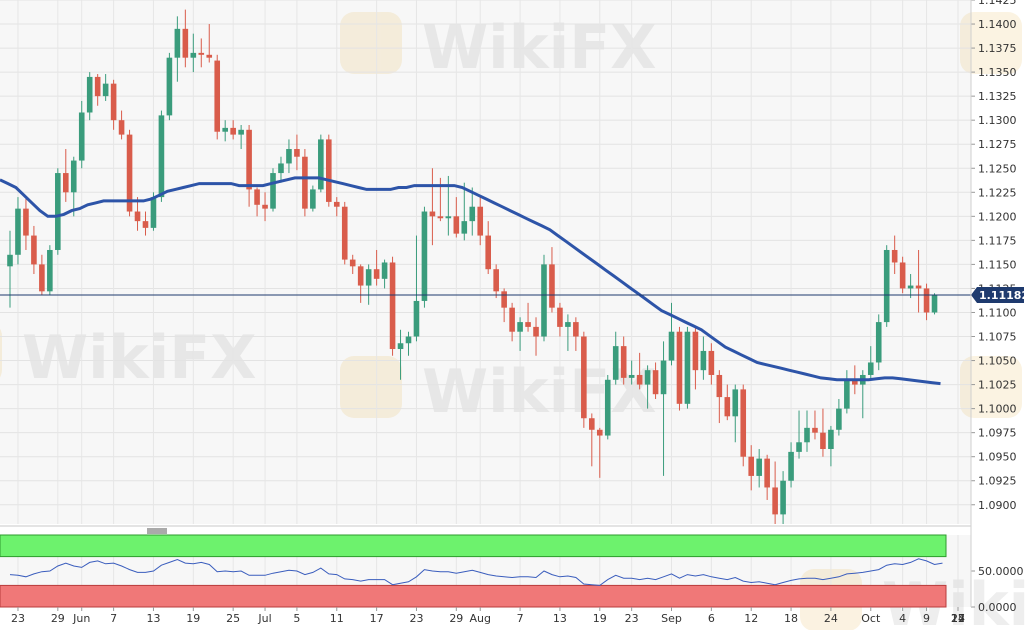 Image resolution: width=1033 pixels, height=635 pixels. I want to click on date-tick-label: 19, so click(600, 618).